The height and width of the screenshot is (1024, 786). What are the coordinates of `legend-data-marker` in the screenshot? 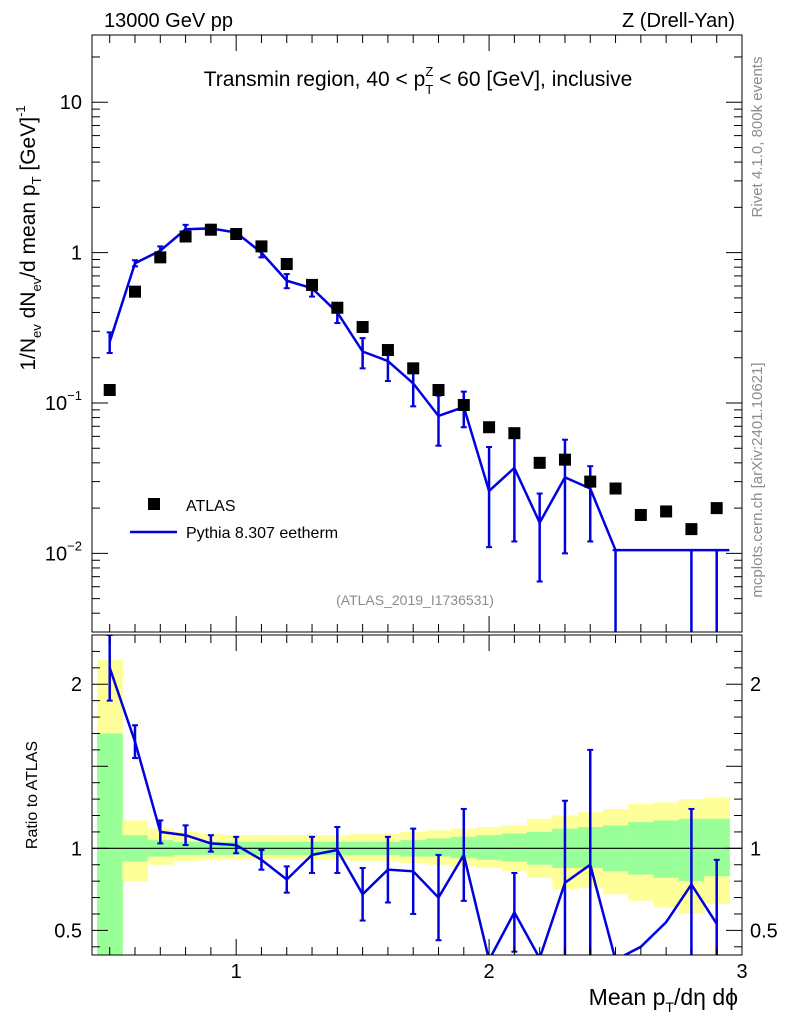 It's located at (154, 504).